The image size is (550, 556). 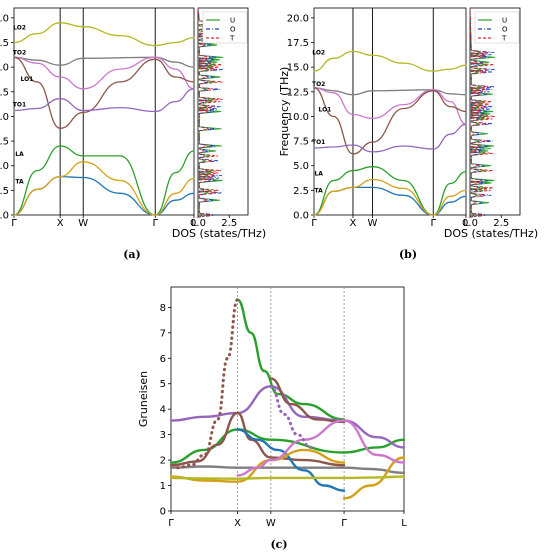 What do you see at coordinates (408, 254) in the screenshot?
I see `panel-caption: (b)` at bounding box center [408, 254].